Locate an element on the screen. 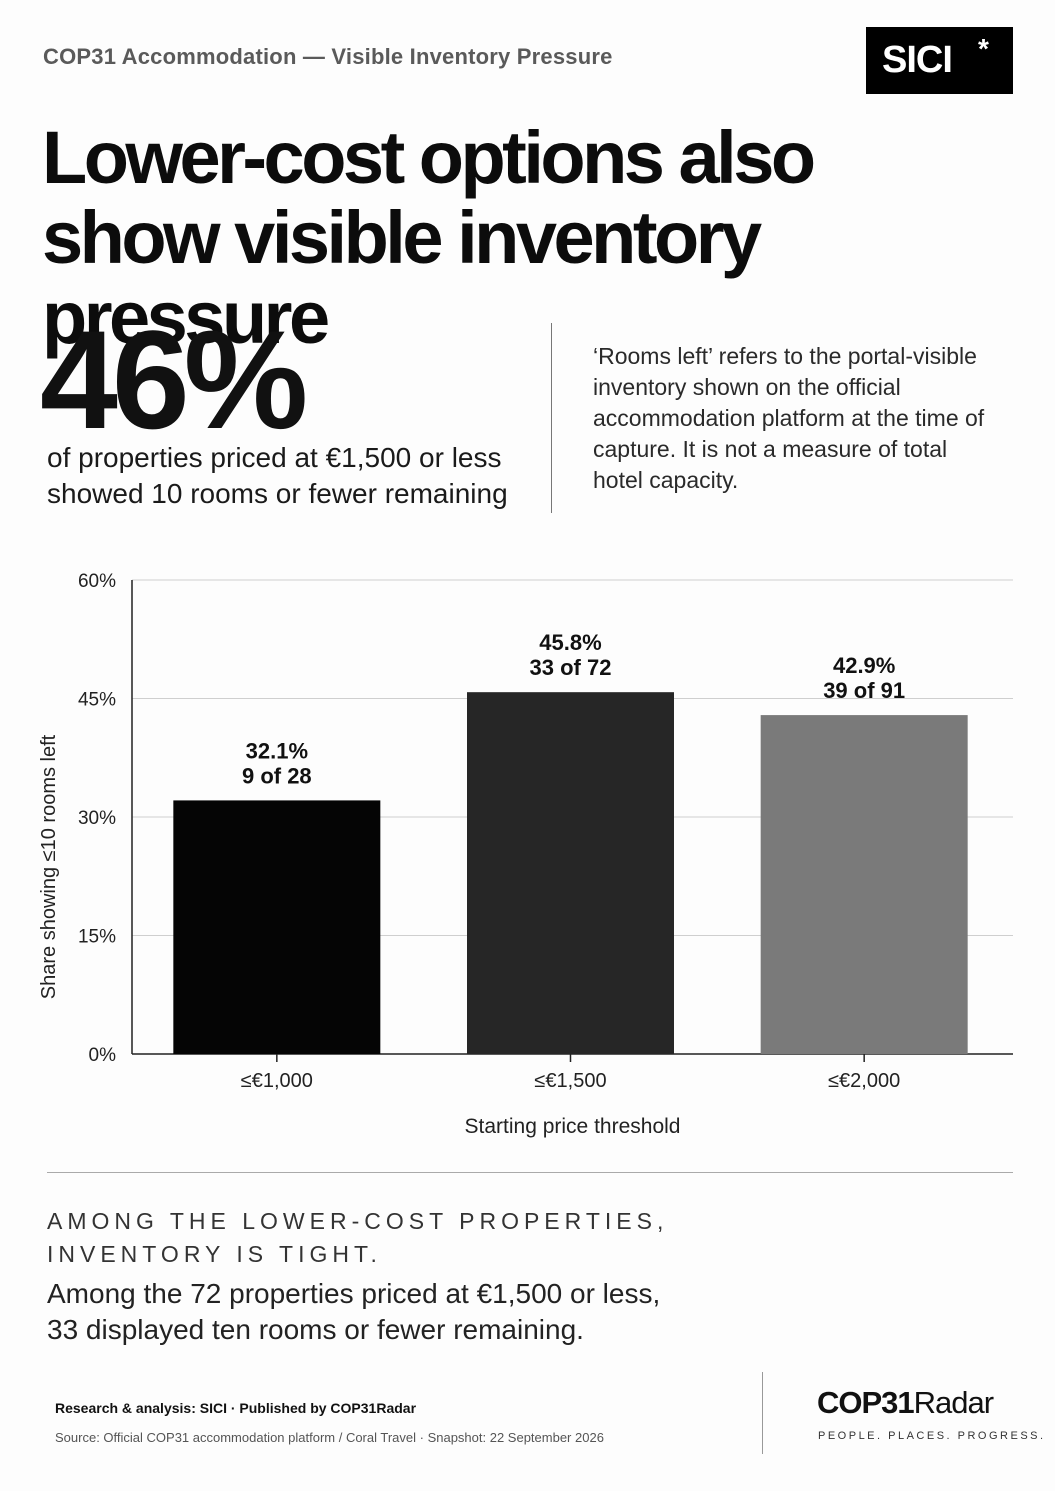 The image size is (1055, 1491). divider is located at coordinates (551, 418).